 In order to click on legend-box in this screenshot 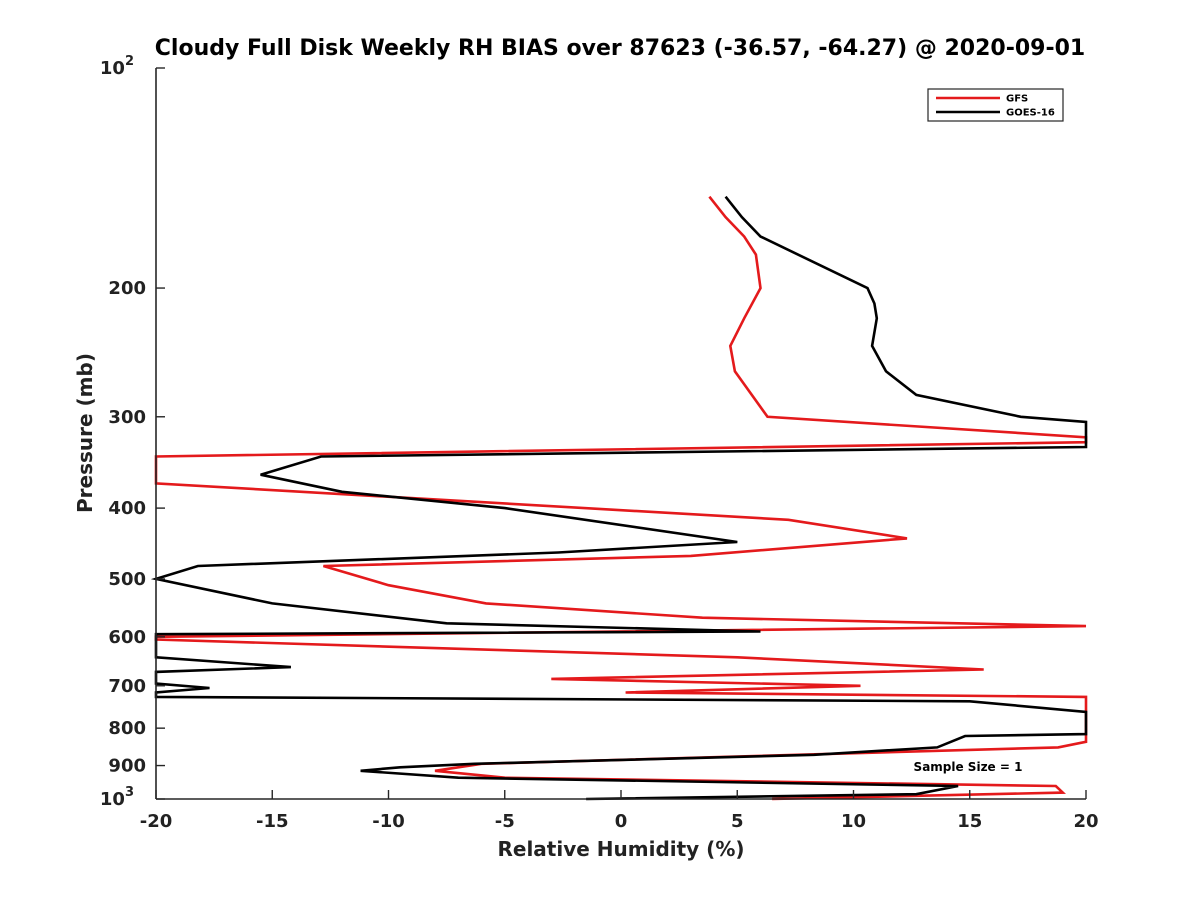, I will do `click(995, 105)`.